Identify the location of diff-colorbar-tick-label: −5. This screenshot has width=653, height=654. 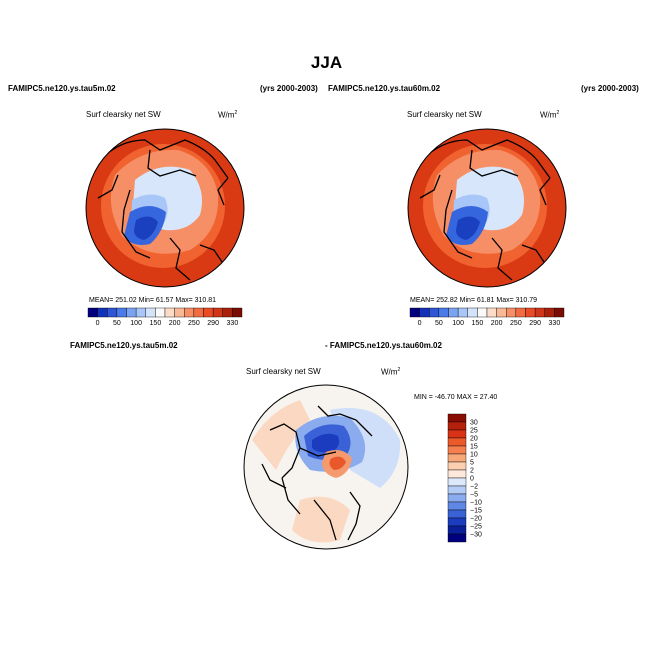
(474, 495).